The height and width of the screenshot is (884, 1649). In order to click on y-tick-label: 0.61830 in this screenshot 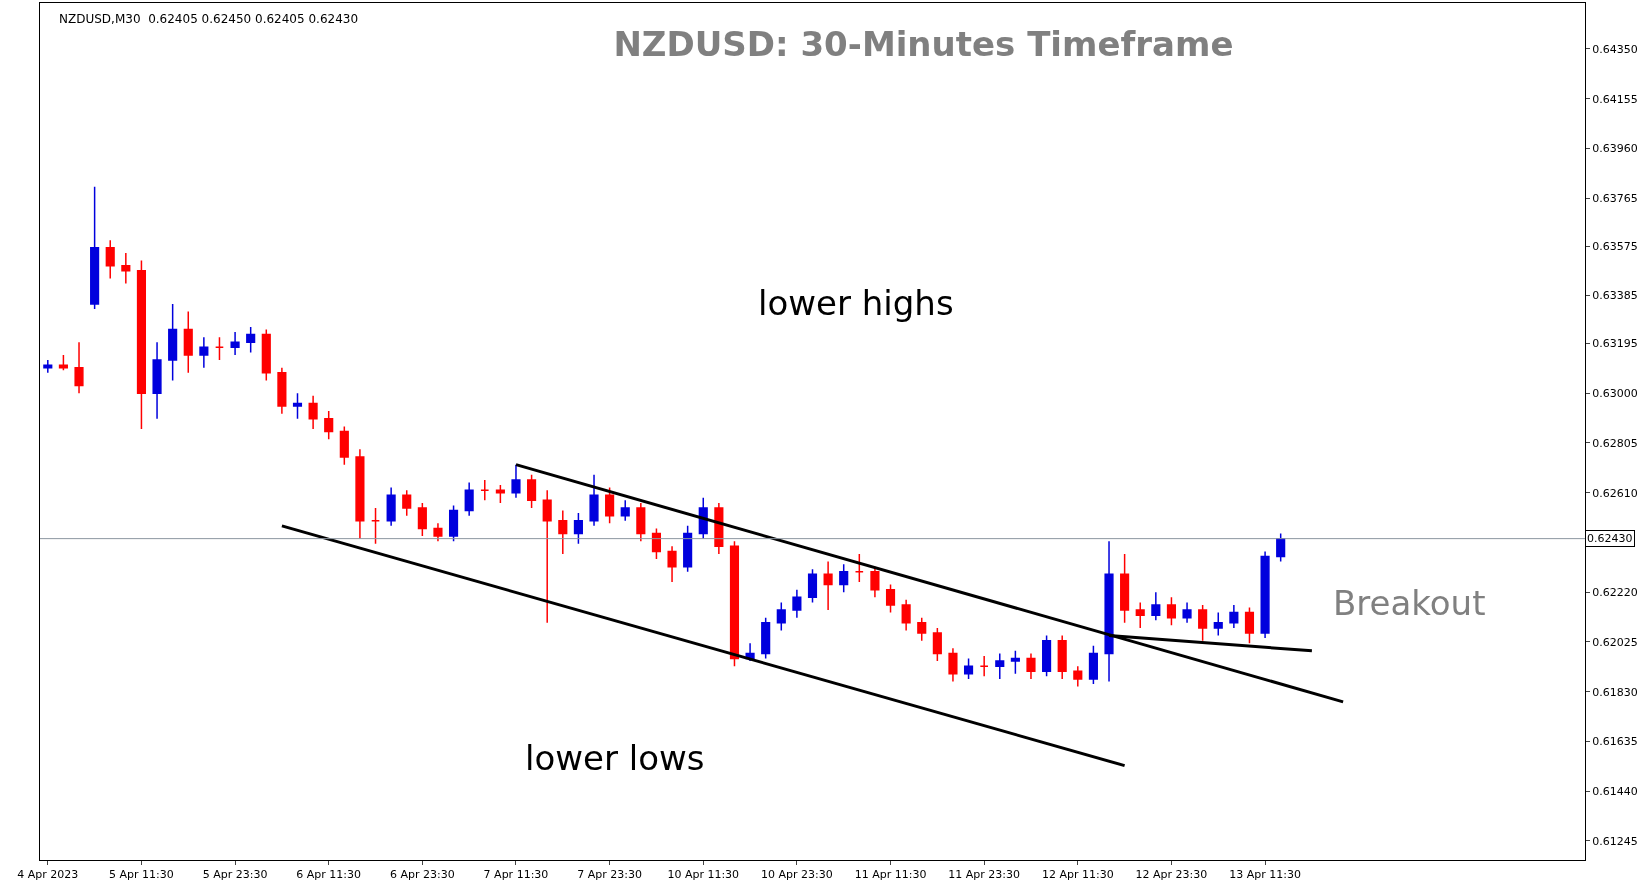, I will do `click(1615, 692)`.